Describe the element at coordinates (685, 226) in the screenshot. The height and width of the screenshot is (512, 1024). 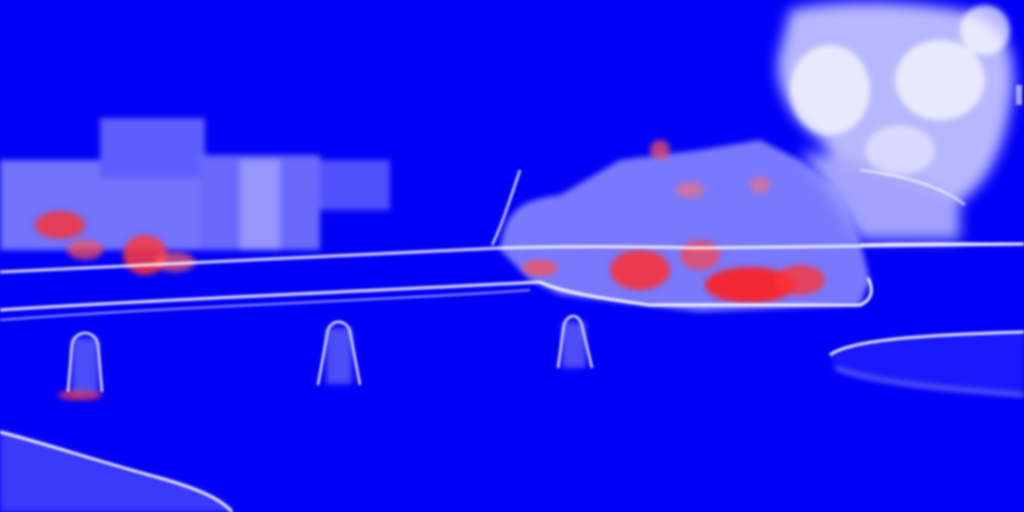
I see `right-buildings` at that location.